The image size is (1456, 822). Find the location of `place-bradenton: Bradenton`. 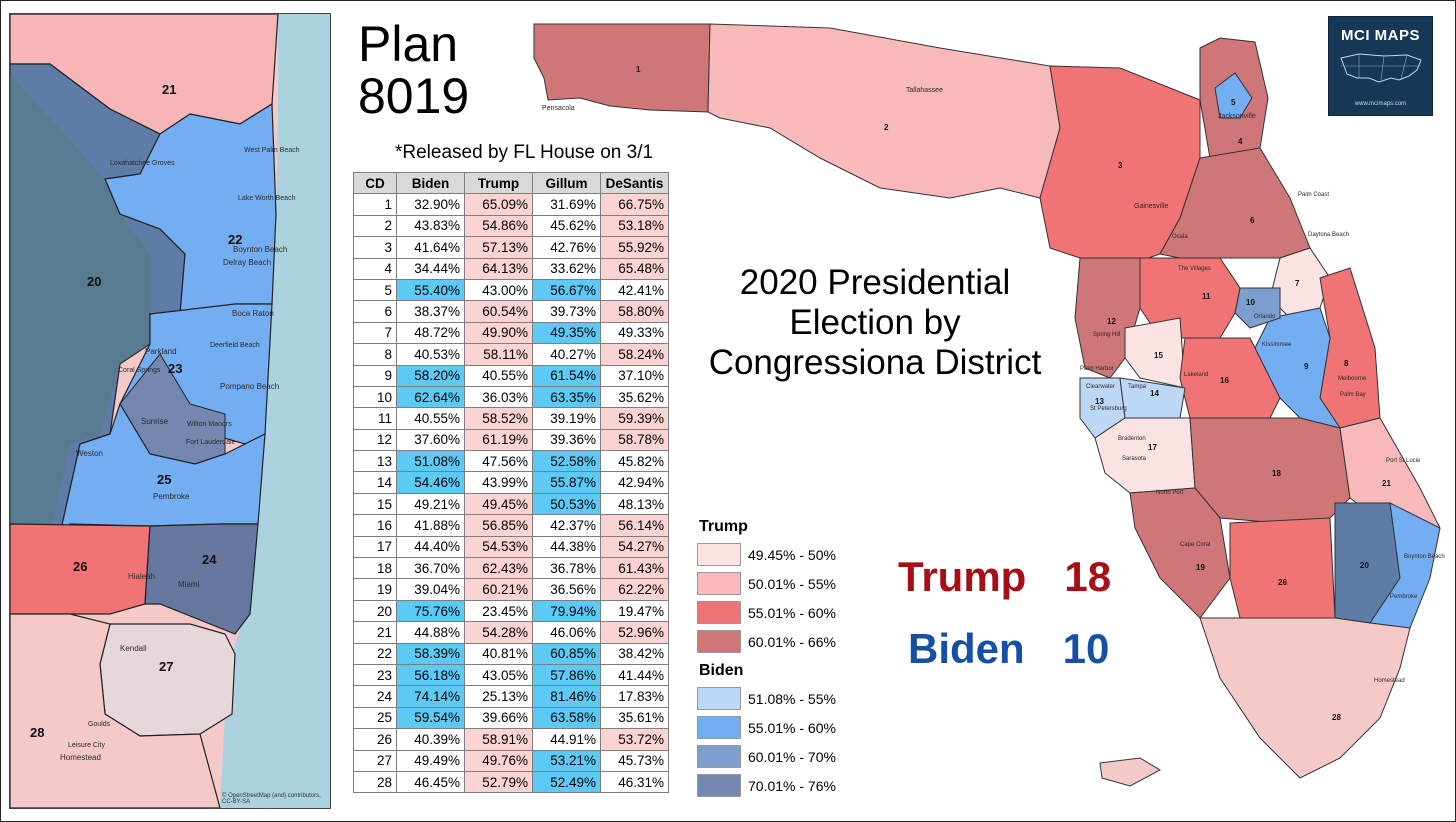

place-bradenton: Bradenton is located at coordinates (1132, 439).